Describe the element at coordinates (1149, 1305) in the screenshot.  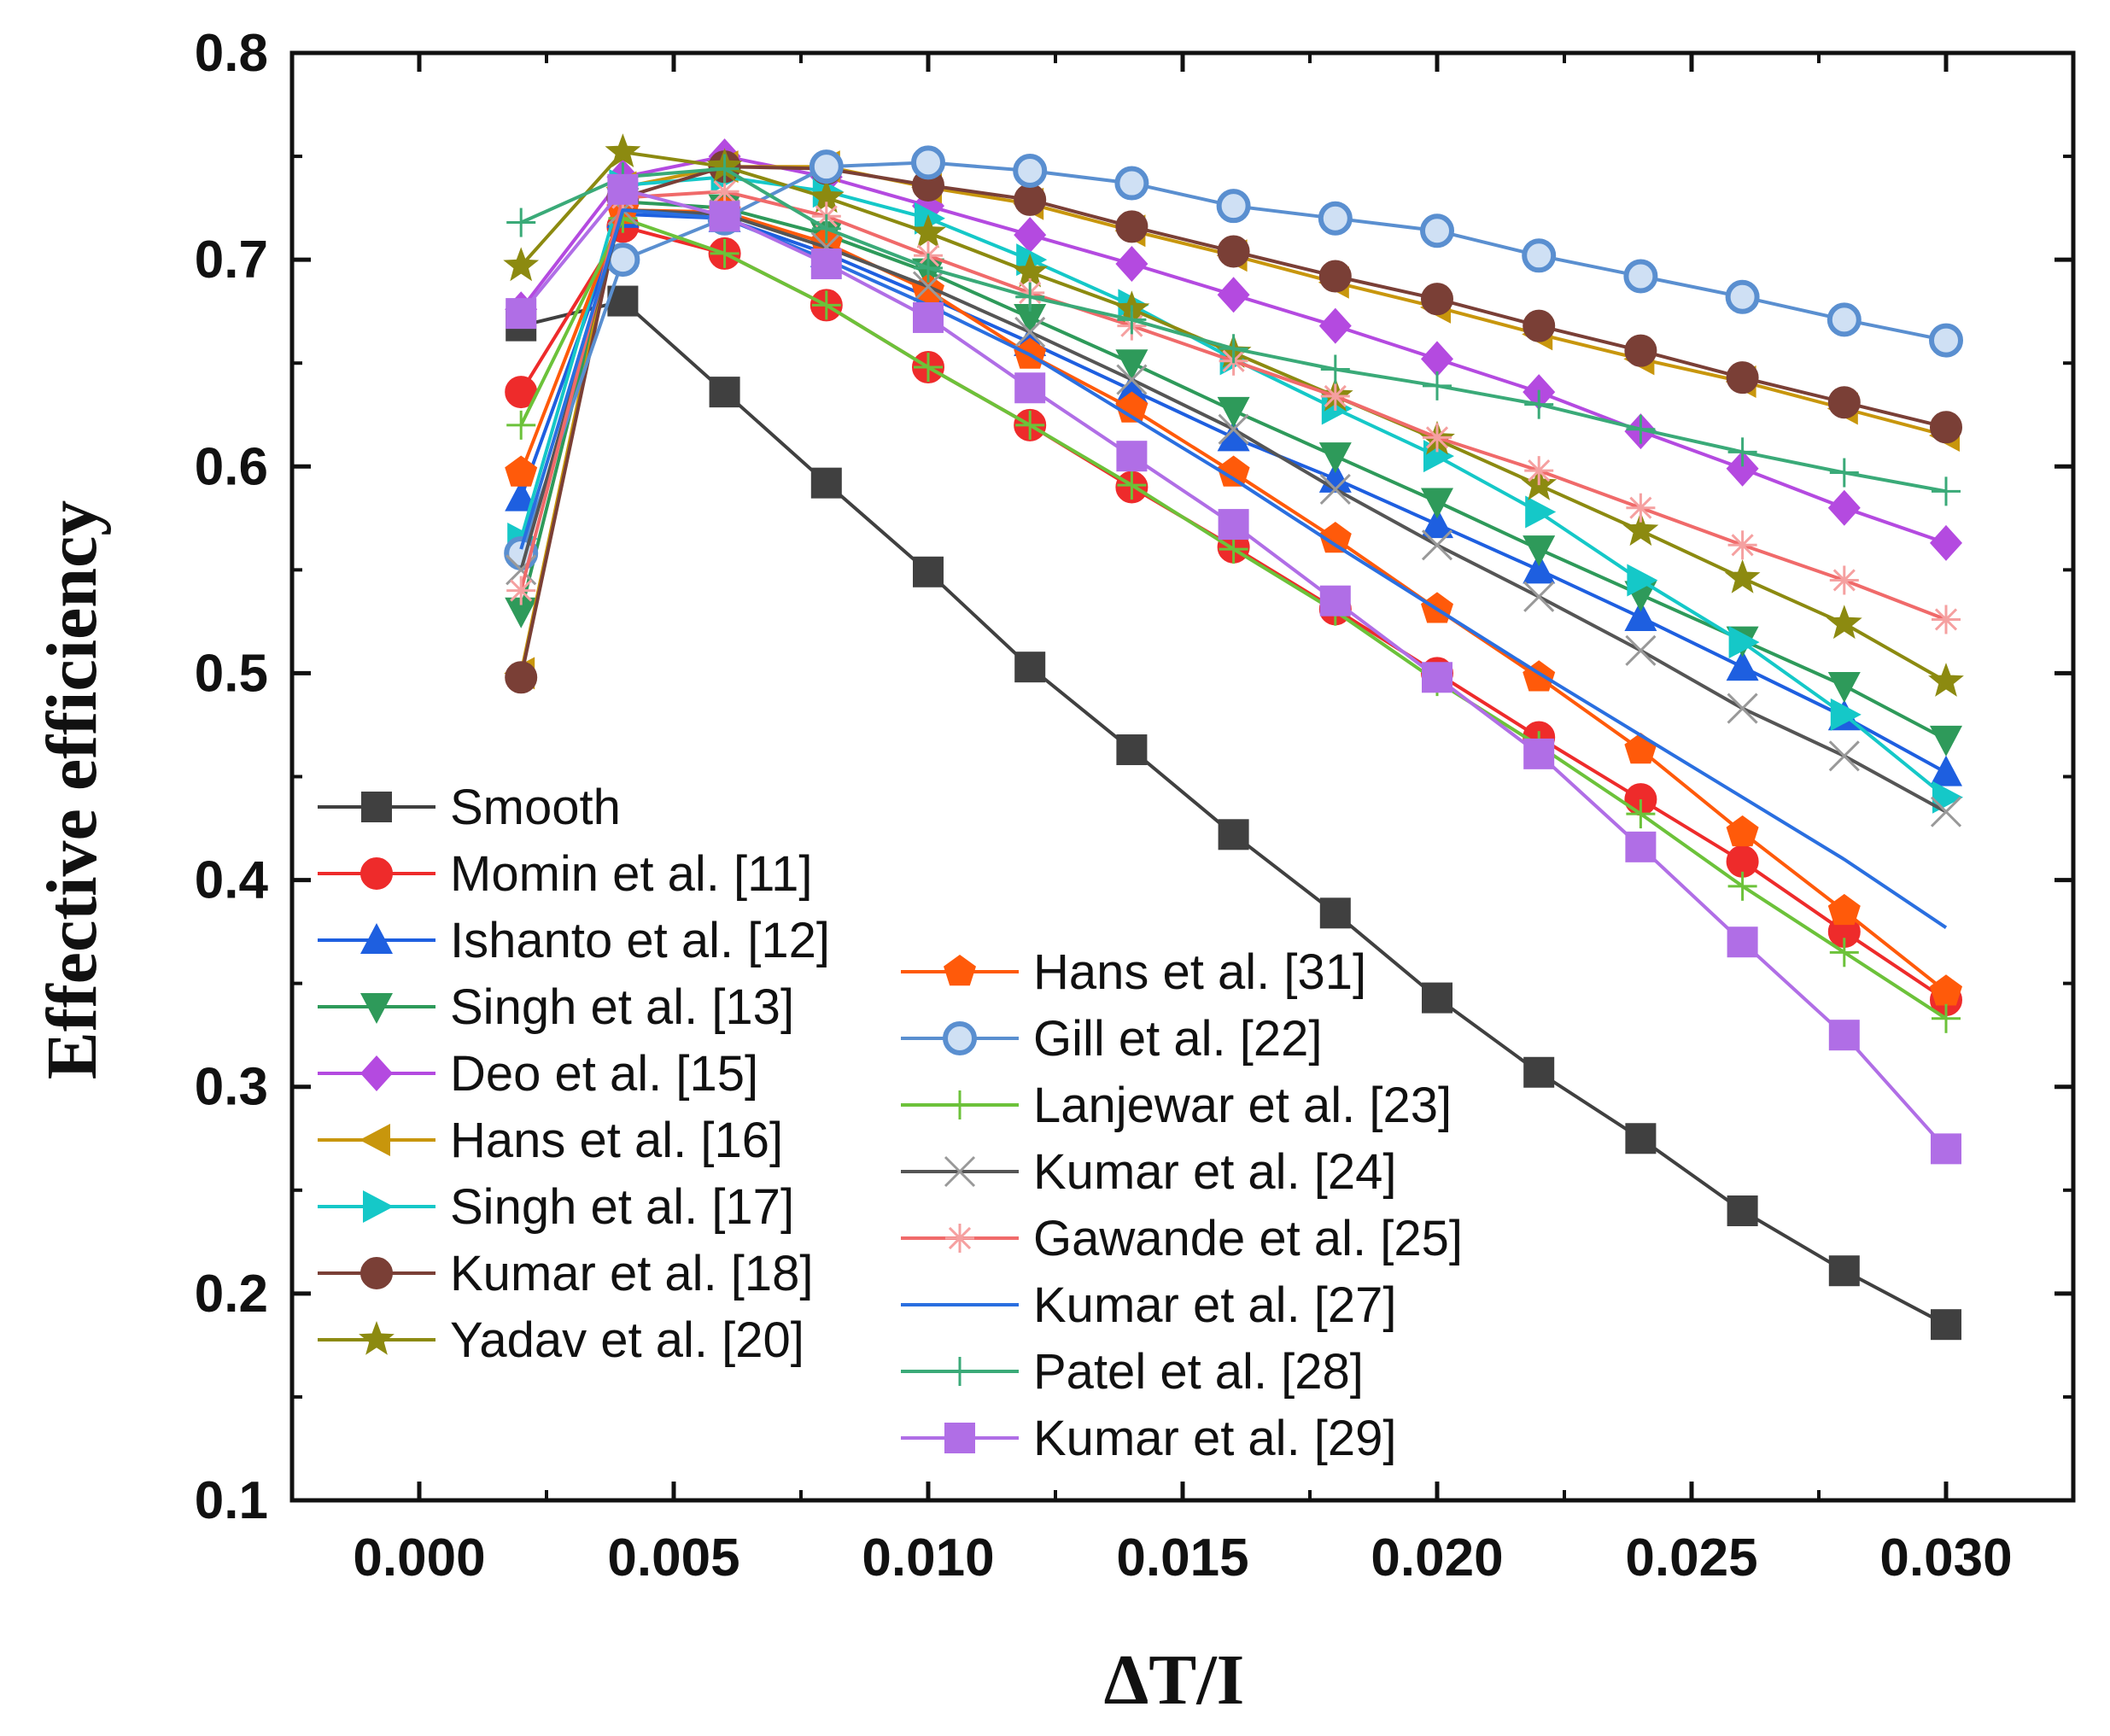
I see `legend-entry: Kumar et al. [27]` at that location.